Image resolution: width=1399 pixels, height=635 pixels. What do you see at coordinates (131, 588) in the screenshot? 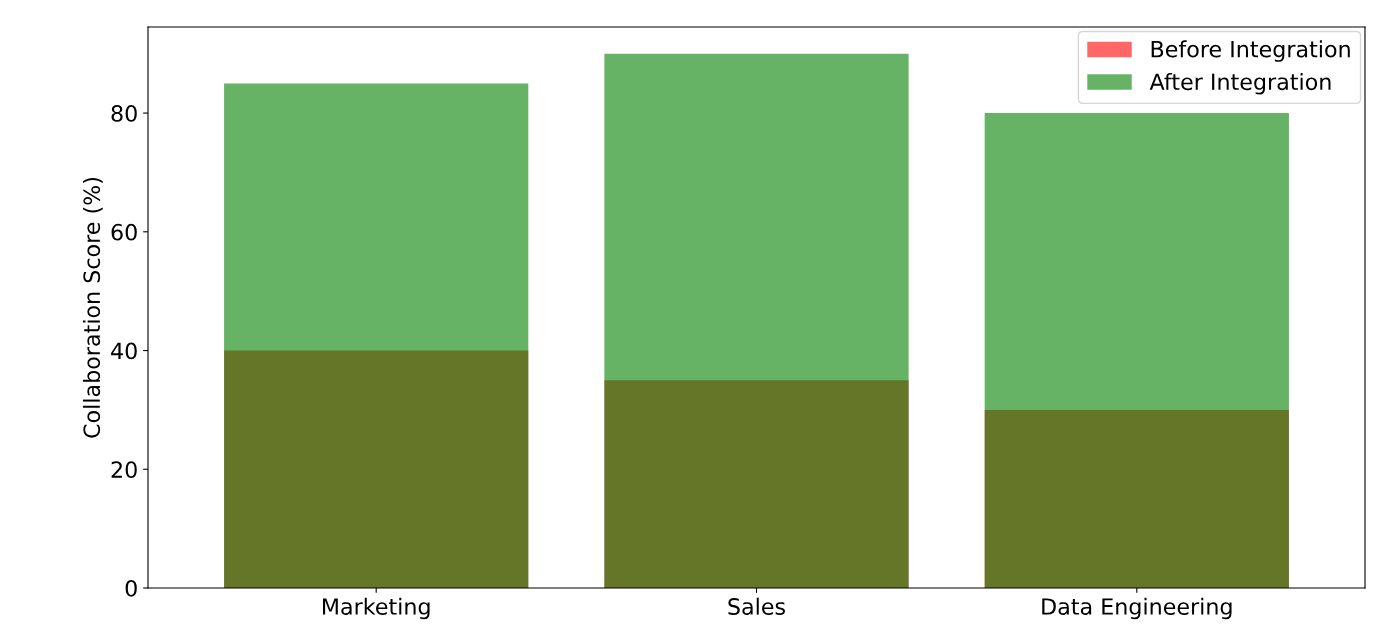
I see `y-tick-label: 0` at bounding box center [131, 588].